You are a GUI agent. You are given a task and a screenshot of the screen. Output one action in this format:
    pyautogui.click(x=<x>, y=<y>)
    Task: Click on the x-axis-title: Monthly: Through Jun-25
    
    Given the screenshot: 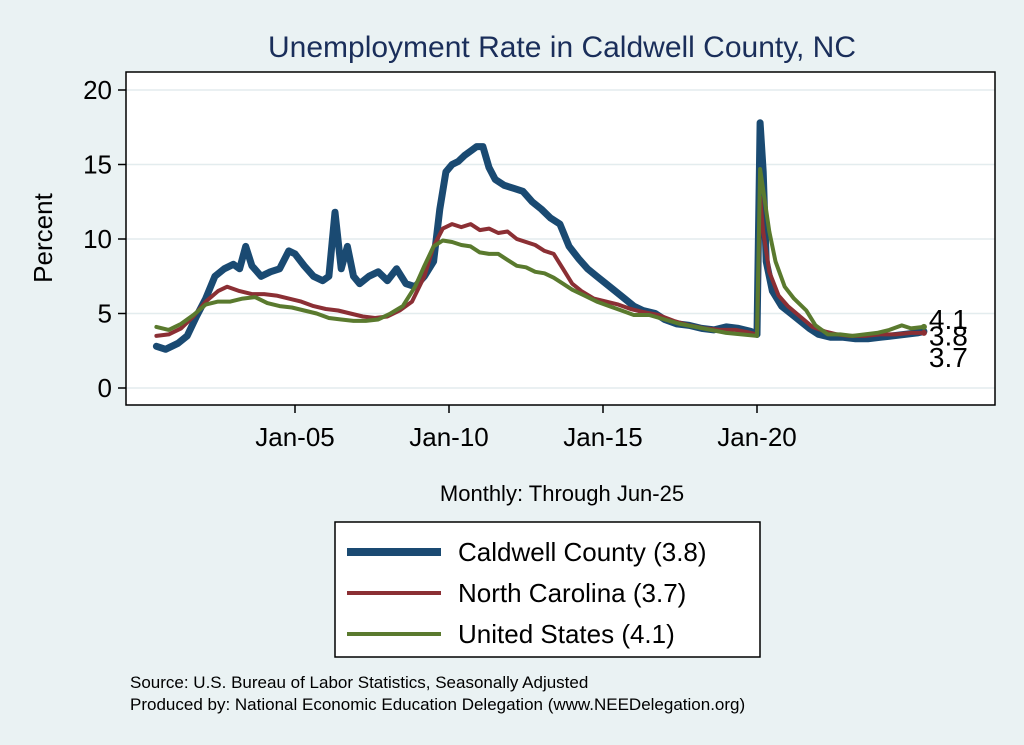 What is the action you would take?
    pyautogui.click(x=562, y=493)
    